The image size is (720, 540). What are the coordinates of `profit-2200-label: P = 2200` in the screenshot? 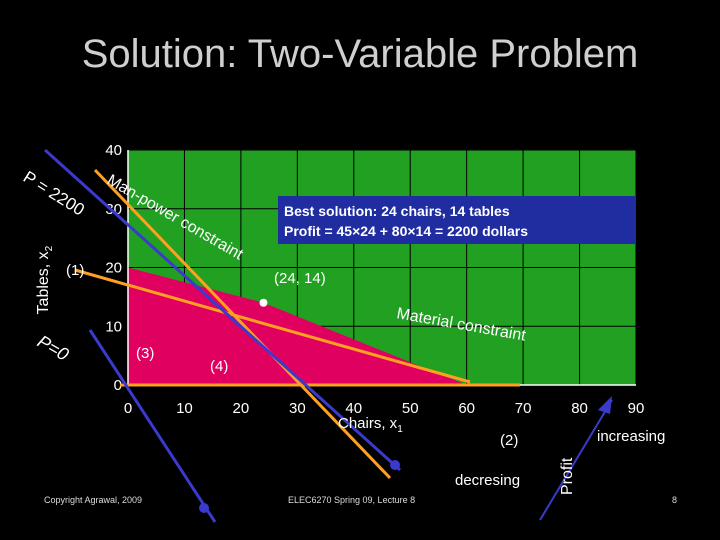 It's located at (54, 193).